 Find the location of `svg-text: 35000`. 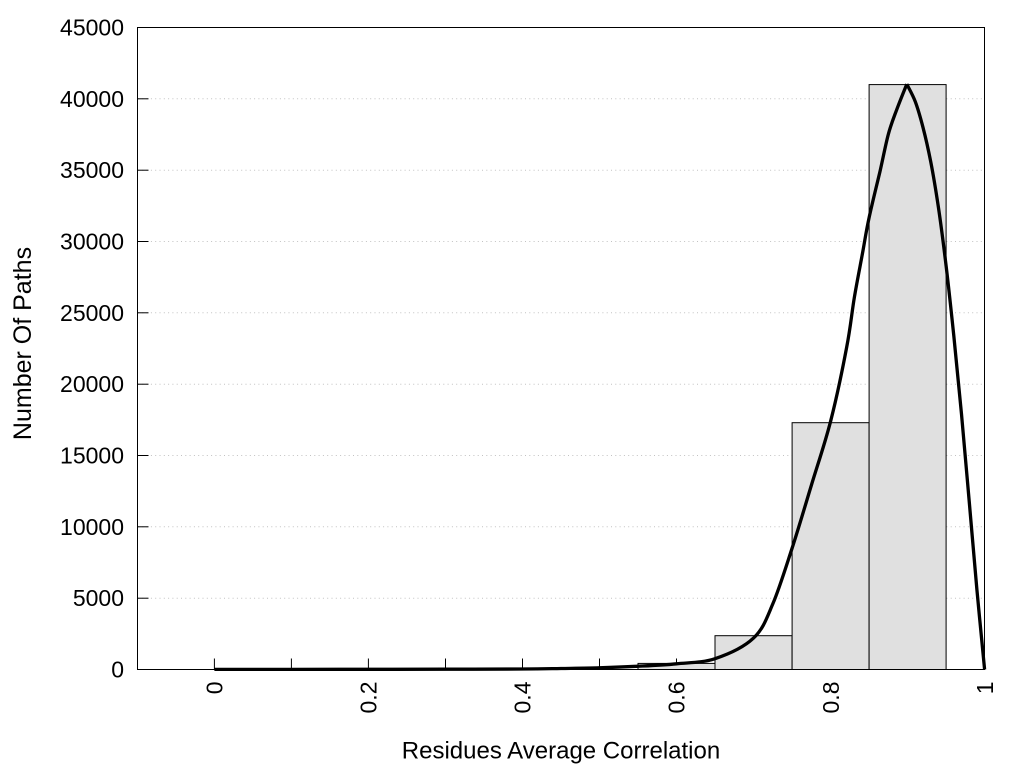

svg-text: 35000 is located at coordinates (92, 170).